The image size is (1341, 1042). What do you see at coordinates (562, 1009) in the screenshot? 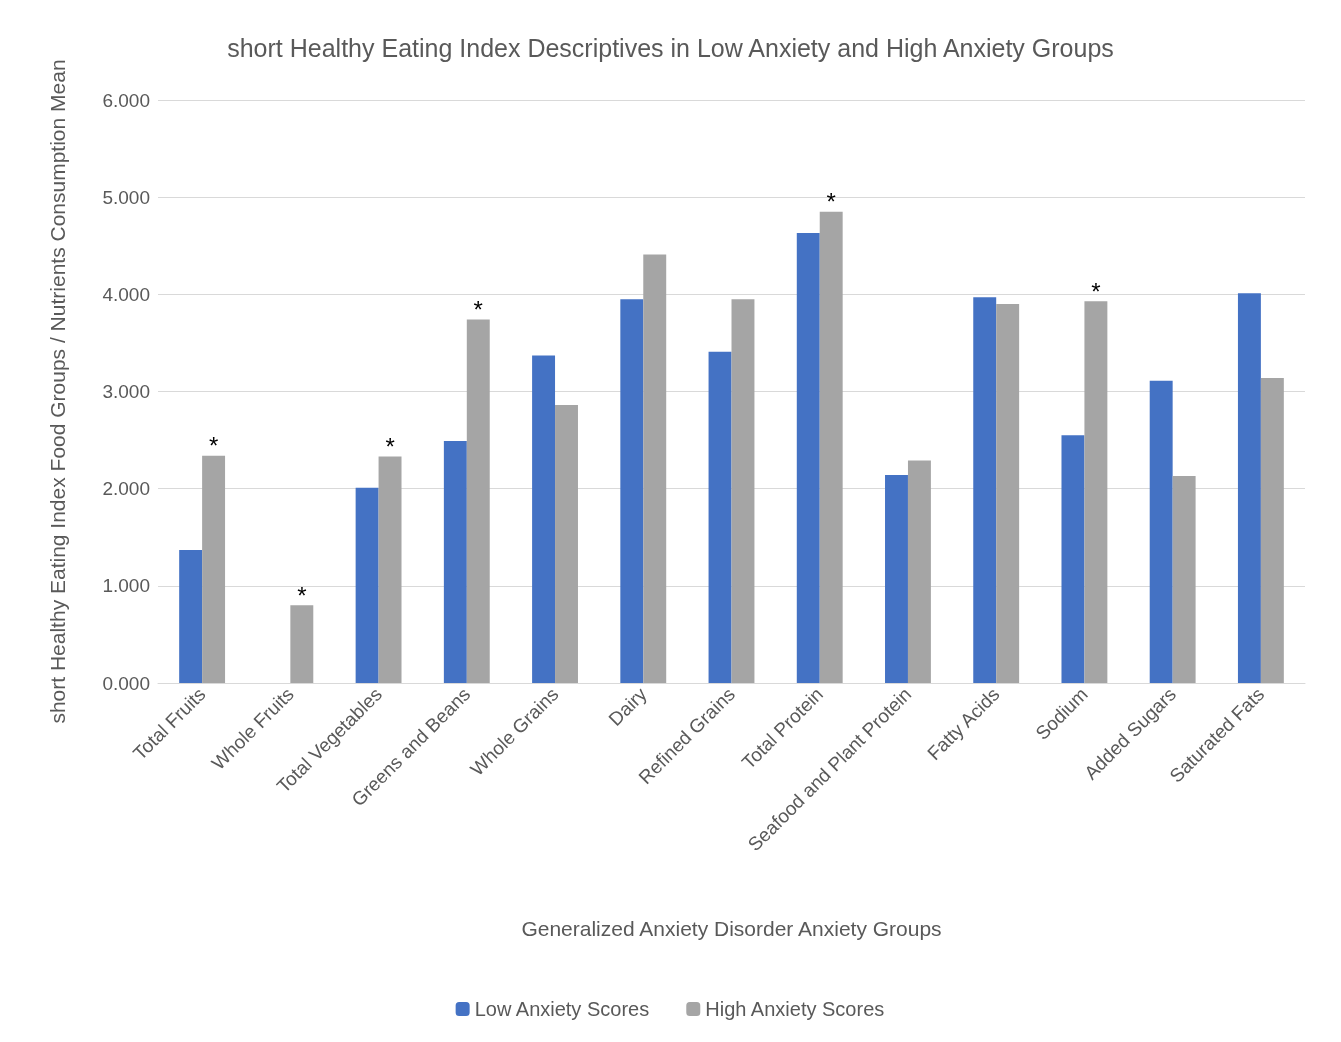
I see `legend-label: Low Anxiety Scores` at bounding box center [562, 1009].